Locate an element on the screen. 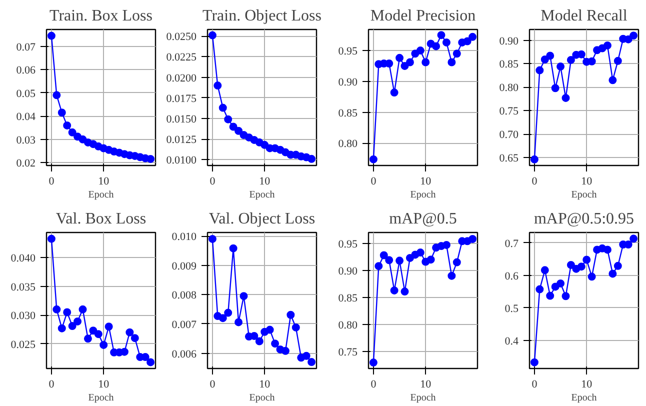  y-tick-label: 0.04 is located at coordinates (26, 117).